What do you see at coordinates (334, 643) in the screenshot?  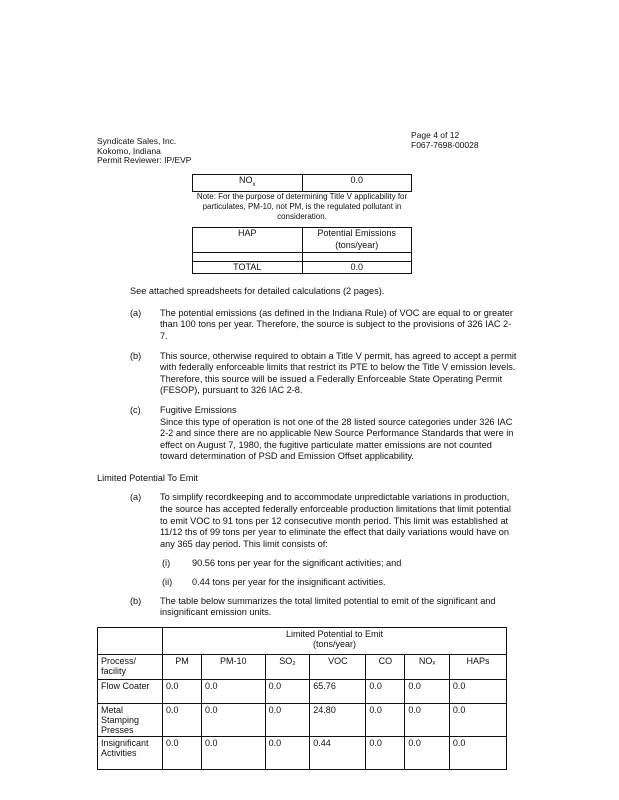 I see `pte-table-units: (tons/year)` at bounding box center [334, 643].